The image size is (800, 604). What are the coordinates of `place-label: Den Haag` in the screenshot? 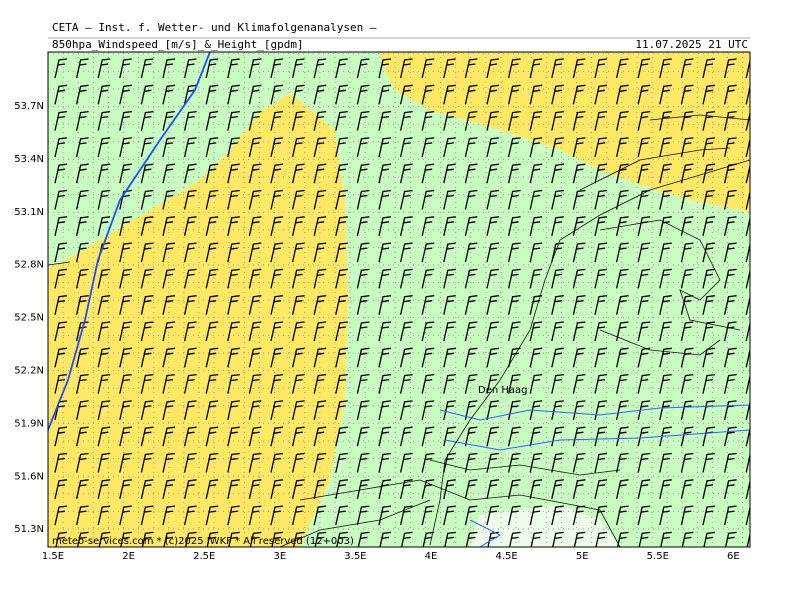 It's located at (503, 390).